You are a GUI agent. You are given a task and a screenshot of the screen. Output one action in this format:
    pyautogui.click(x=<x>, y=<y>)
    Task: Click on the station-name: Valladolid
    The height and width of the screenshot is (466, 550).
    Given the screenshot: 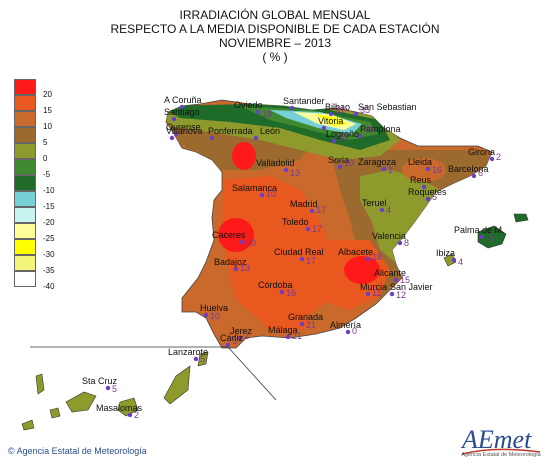 What is the action you would take?
    pyautogui.click(x=275, y=163)
    